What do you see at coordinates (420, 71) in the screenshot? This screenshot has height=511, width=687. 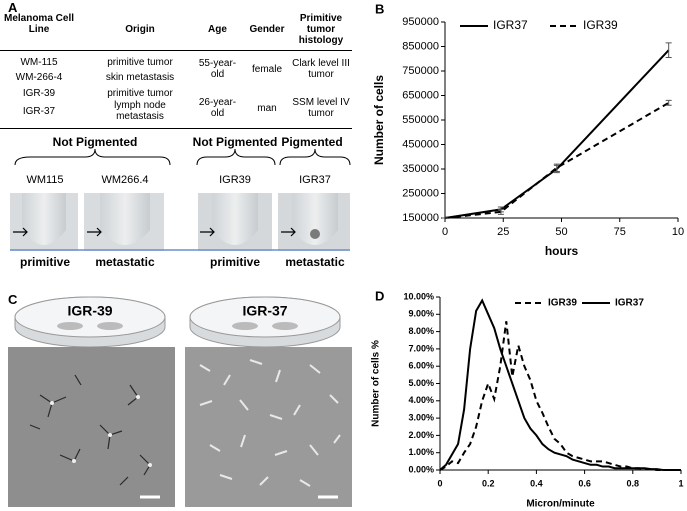 I see `y-tick-label: 750000` at bounding box center [420, 71].